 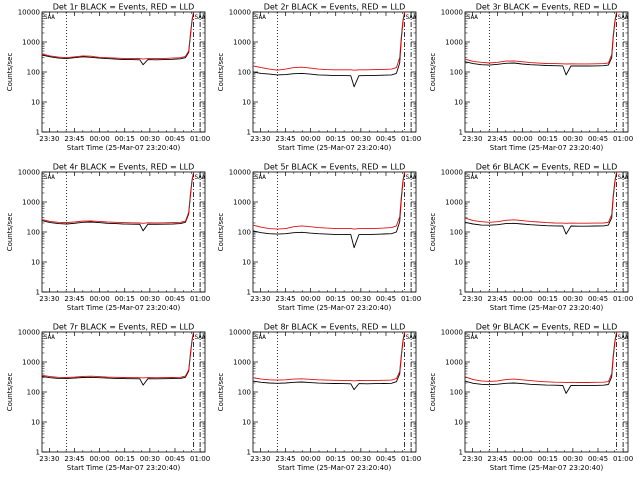 I want to click on chart-title: Det 4r BLACK = Events, RED = LLD, so click(x=124, y=167).